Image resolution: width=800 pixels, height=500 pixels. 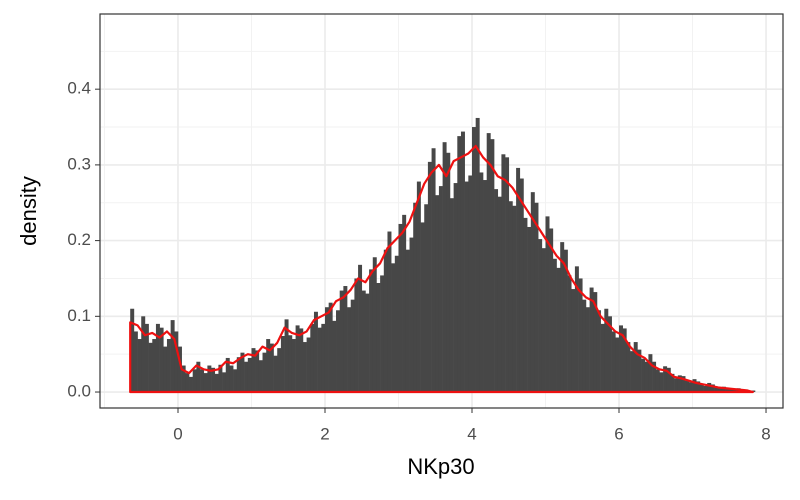 I want to click on x-tick-label: 6, so click(x=618, y=433).